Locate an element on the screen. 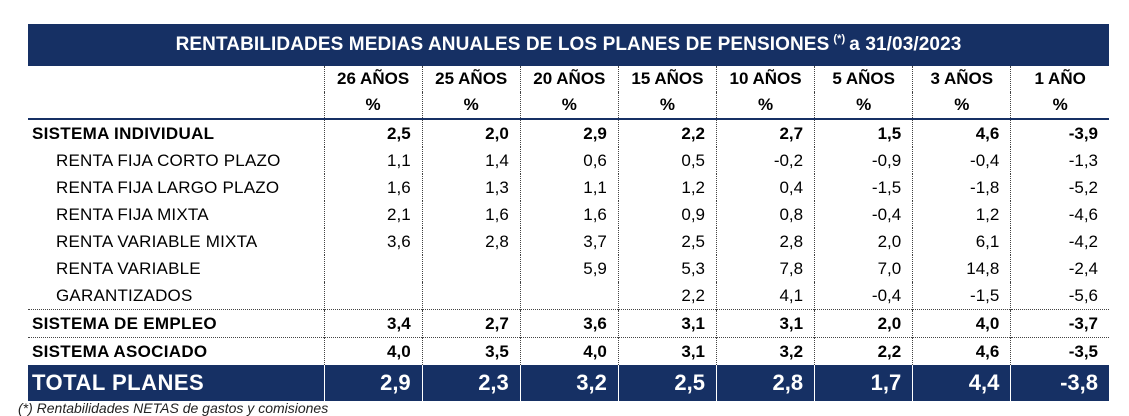  header-unit-row: % % % % % % % % is located at coordinates (568, 105).